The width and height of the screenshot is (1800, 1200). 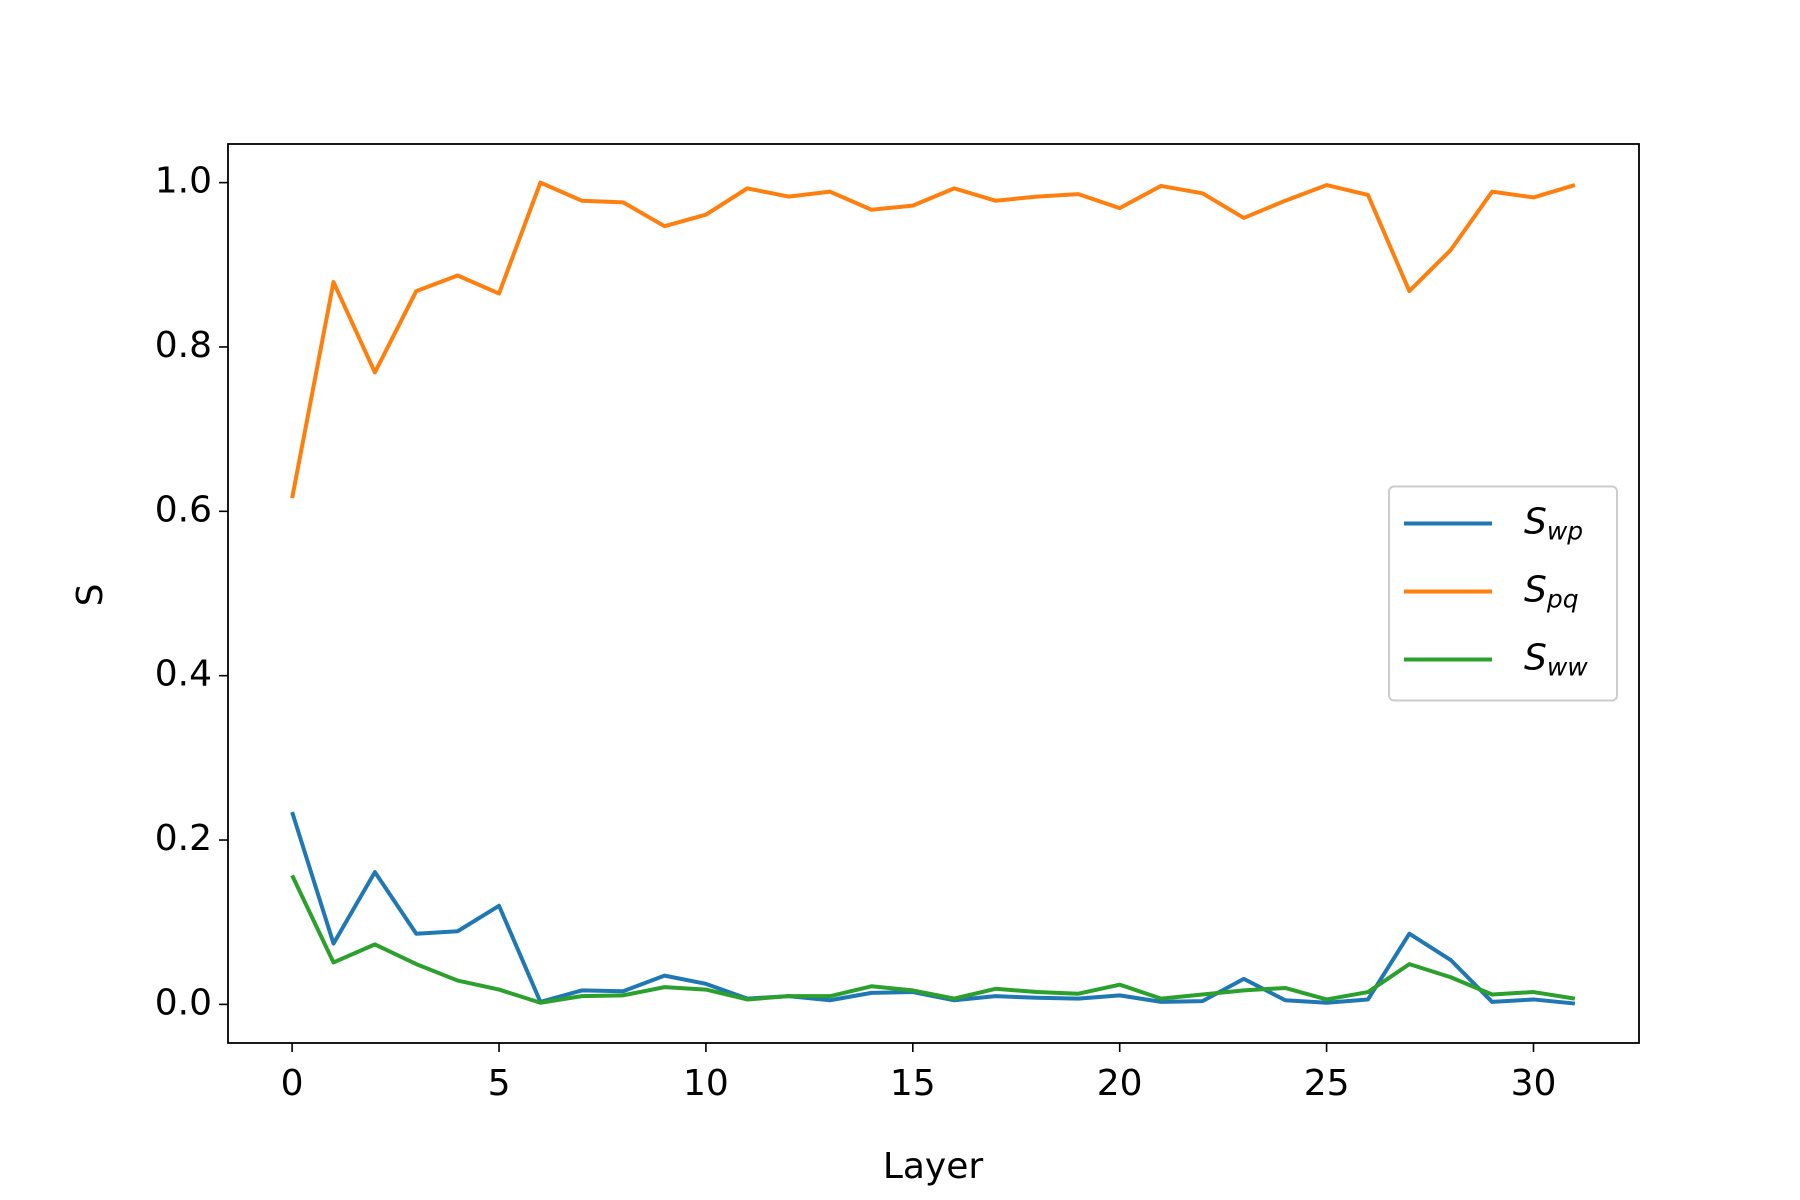 What do you see at coordinates (933, 1166) in the screenshot?
I see `x-axis-label: Layer` at bounding box center [933, 1166].